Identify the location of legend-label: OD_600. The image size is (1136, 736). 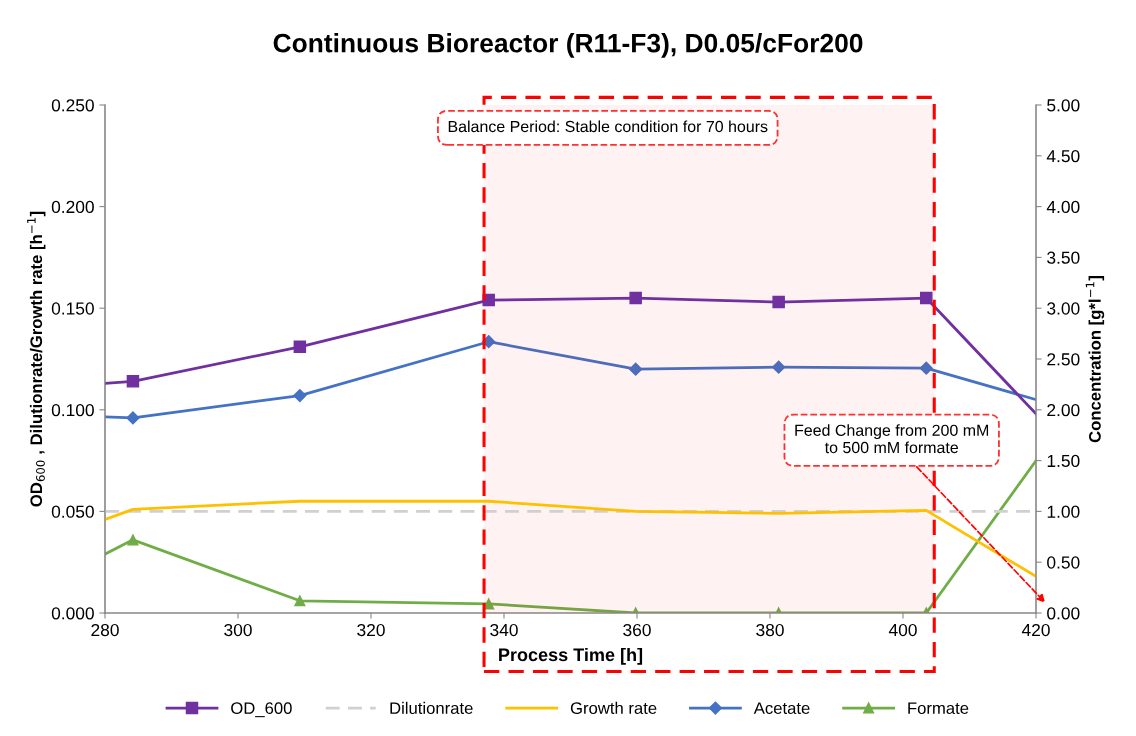
(261, 710).